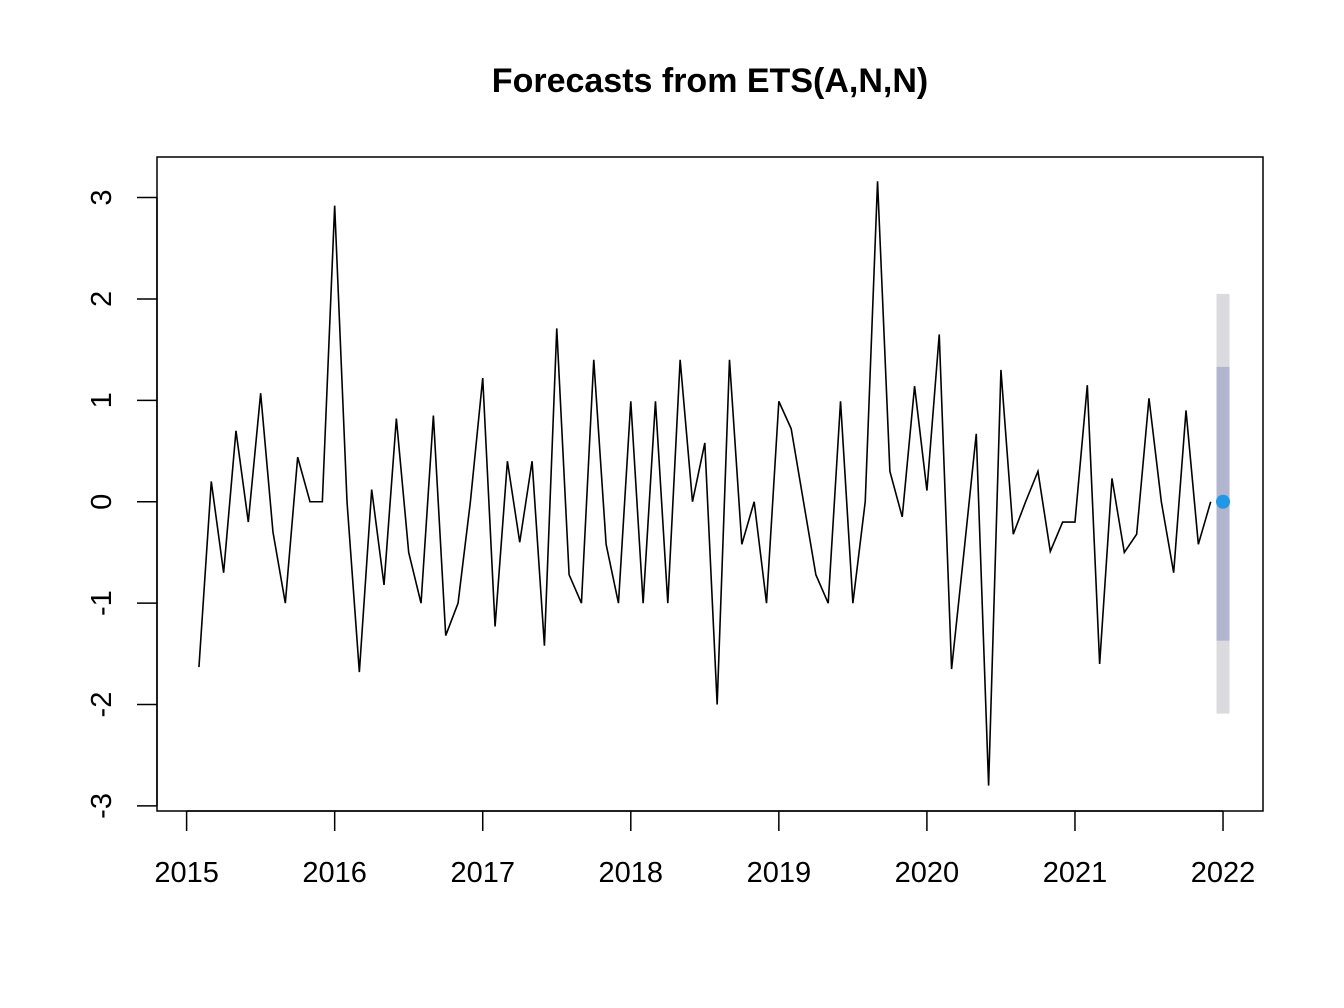 Image resolution: width=1344 pixels, height=1008 pixels. I want to click on x-axis: 2015 2016 2017 2018 2019 2020 2021 2022, so click(705, 849).